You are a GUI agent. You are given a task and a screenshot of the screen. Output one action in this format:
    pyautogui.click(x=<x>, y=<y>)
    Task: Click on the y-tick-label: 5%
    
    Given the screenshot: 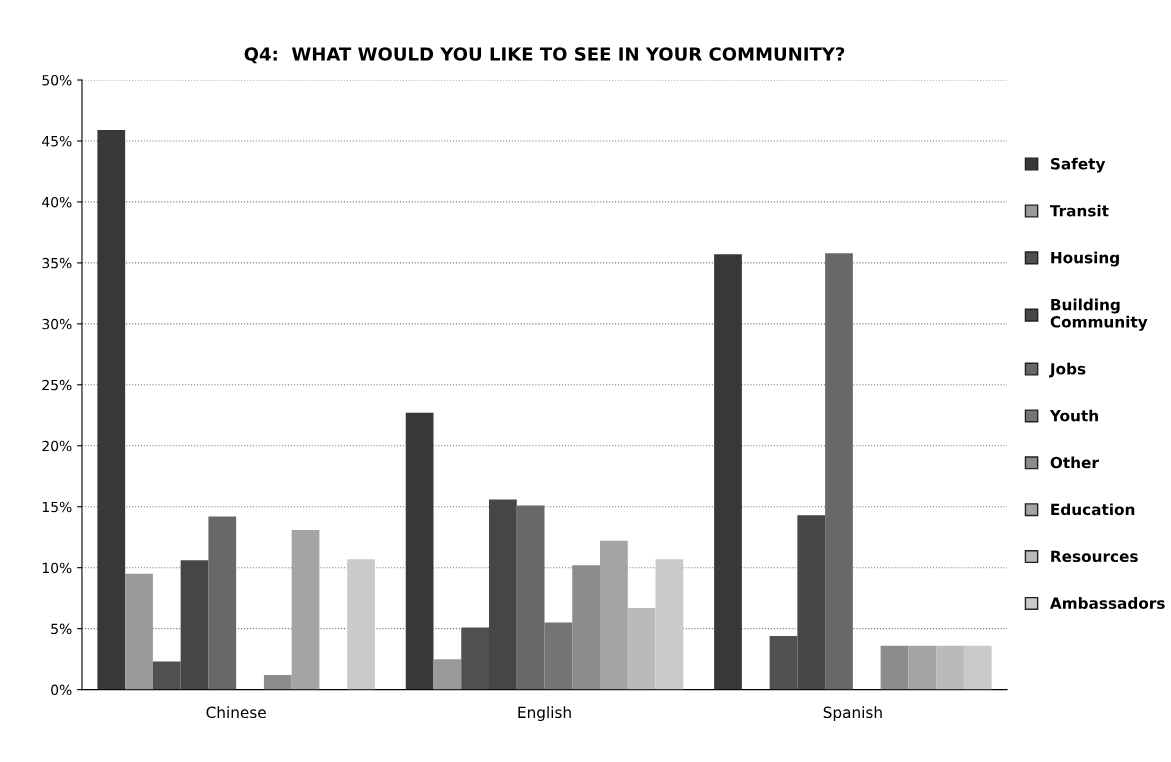 What is the action you would take?
    pyautogui.click(x=61, y=629)
    